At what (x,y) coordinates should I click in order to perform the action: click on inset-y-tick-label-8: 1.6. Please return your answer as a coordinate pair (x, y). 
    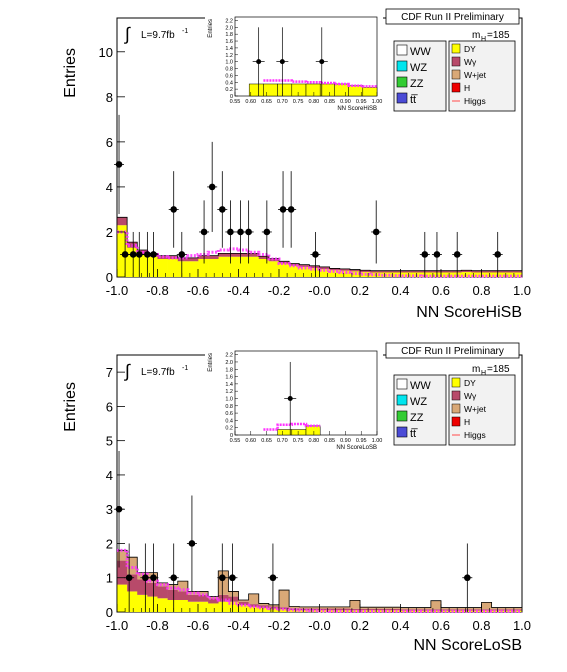
    Looking at the image, I should click on (229, 378).